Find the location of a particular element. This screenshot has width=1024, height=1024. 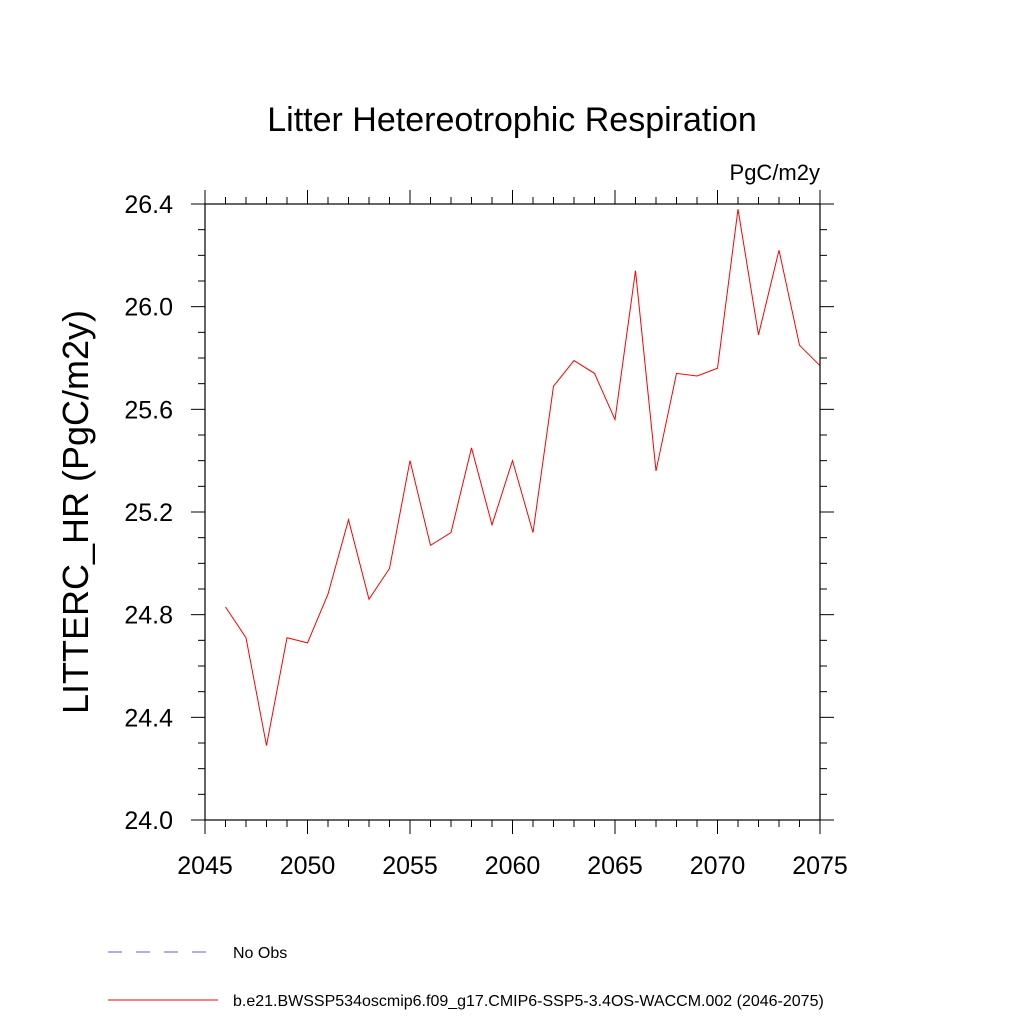

chart-title: Litter Hetereotrophic Respiration is located at coordinates (511, 120).